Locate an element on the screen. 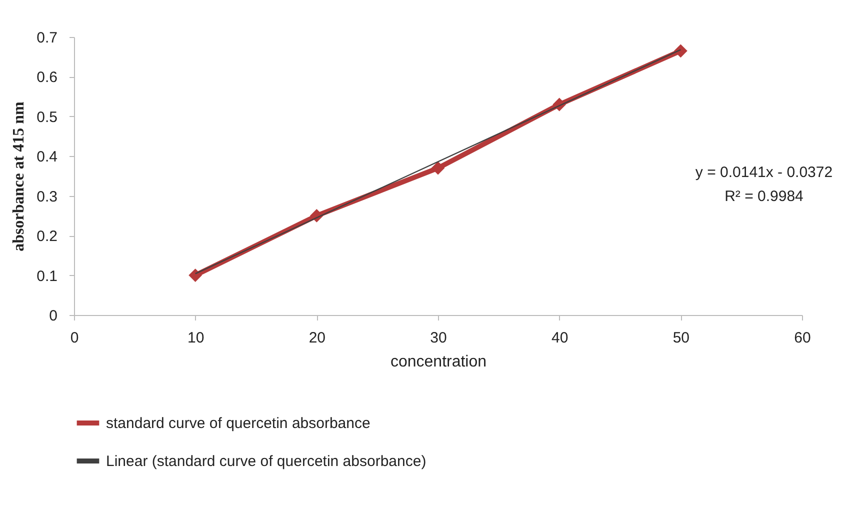  y-tick-label: 0.1 is located at coordinates (47, 276).